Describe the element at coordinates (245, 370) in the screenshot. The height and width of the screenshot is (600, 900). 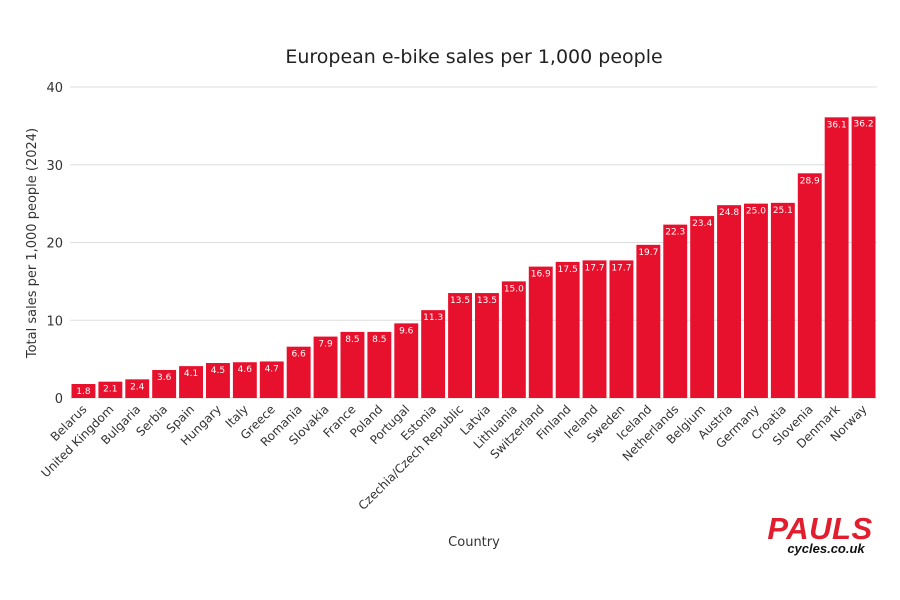
I see `data-label: 4.6` at that location.